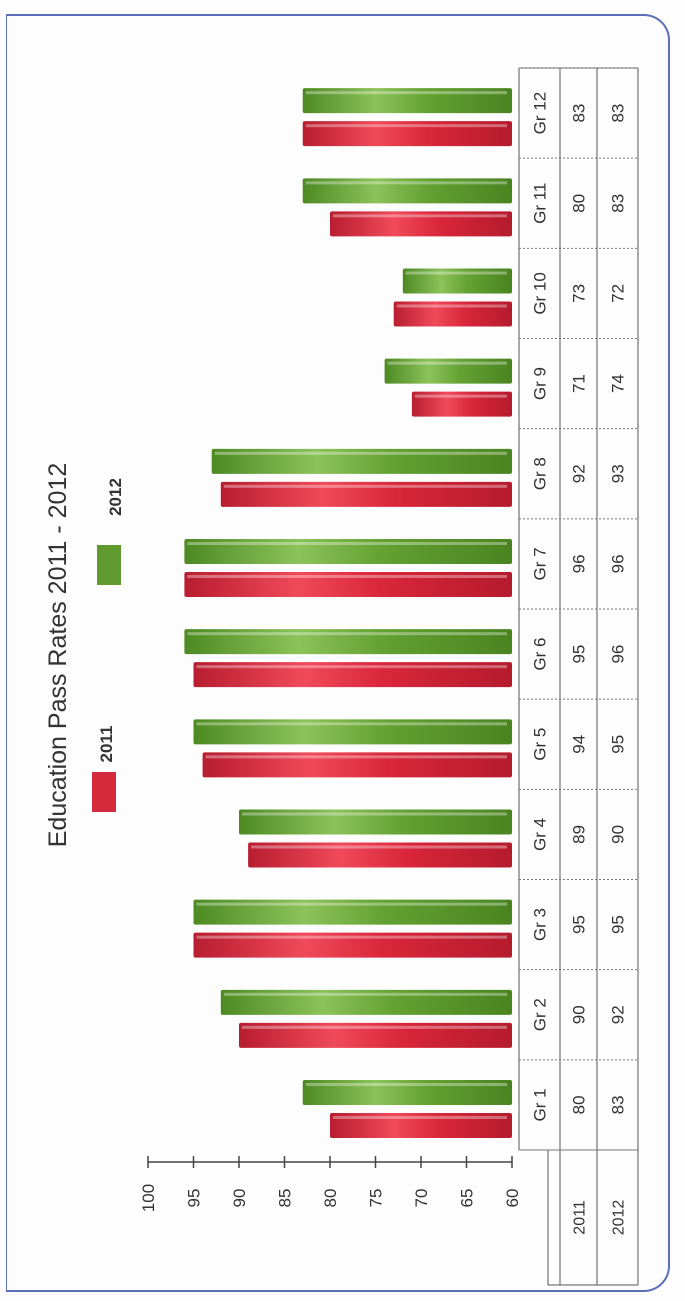 This screenshot has height=1301, width=685. Describe the element at coordinates (579, 113) in the screenshot. I see `table-value-2011: 83` at that location.